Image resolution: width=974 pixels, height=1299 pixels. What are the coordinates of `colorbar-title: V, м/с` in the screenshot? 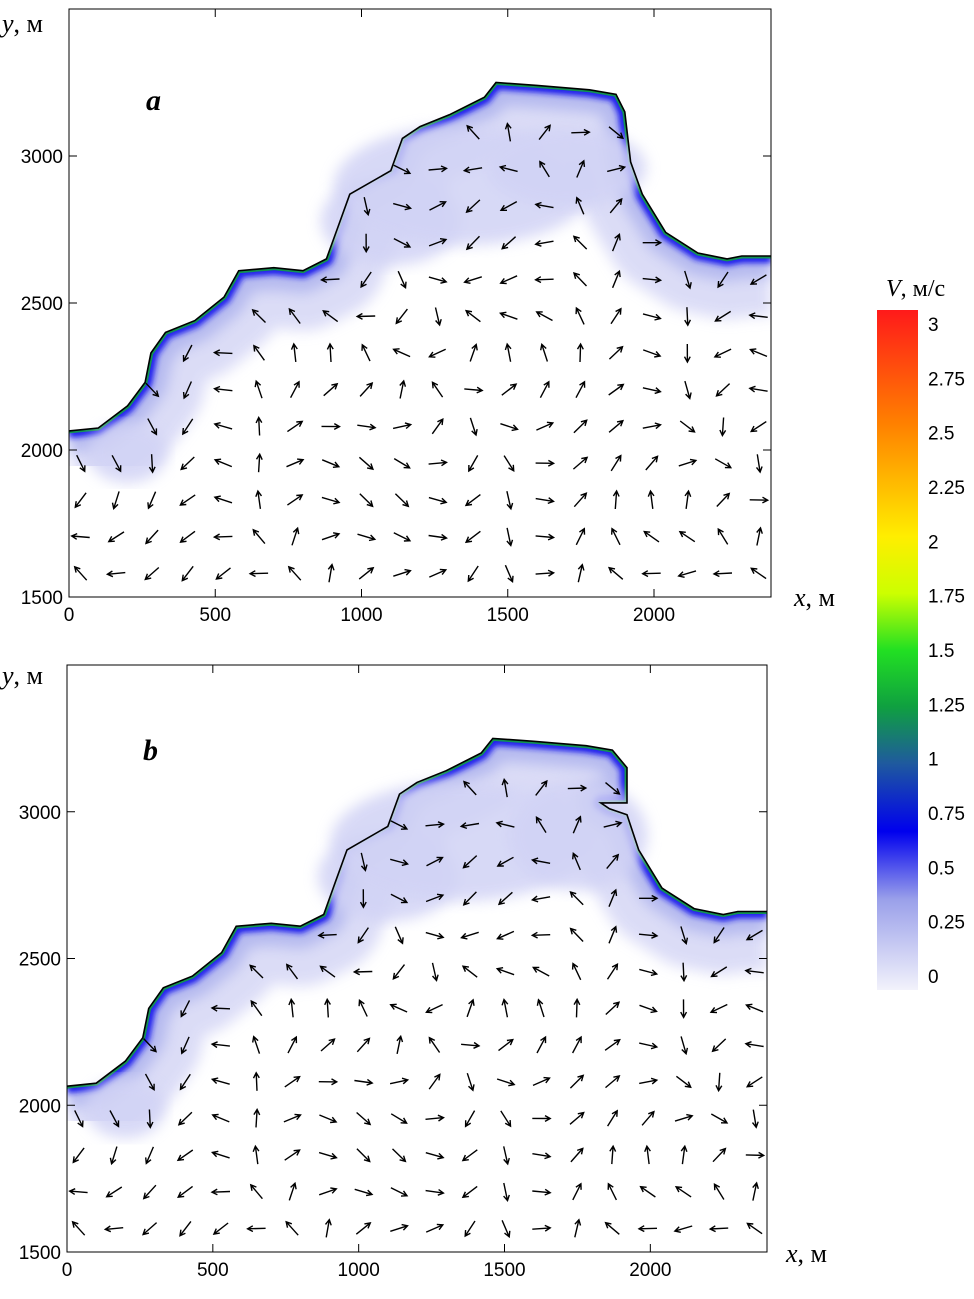 It's located at (915, 289).